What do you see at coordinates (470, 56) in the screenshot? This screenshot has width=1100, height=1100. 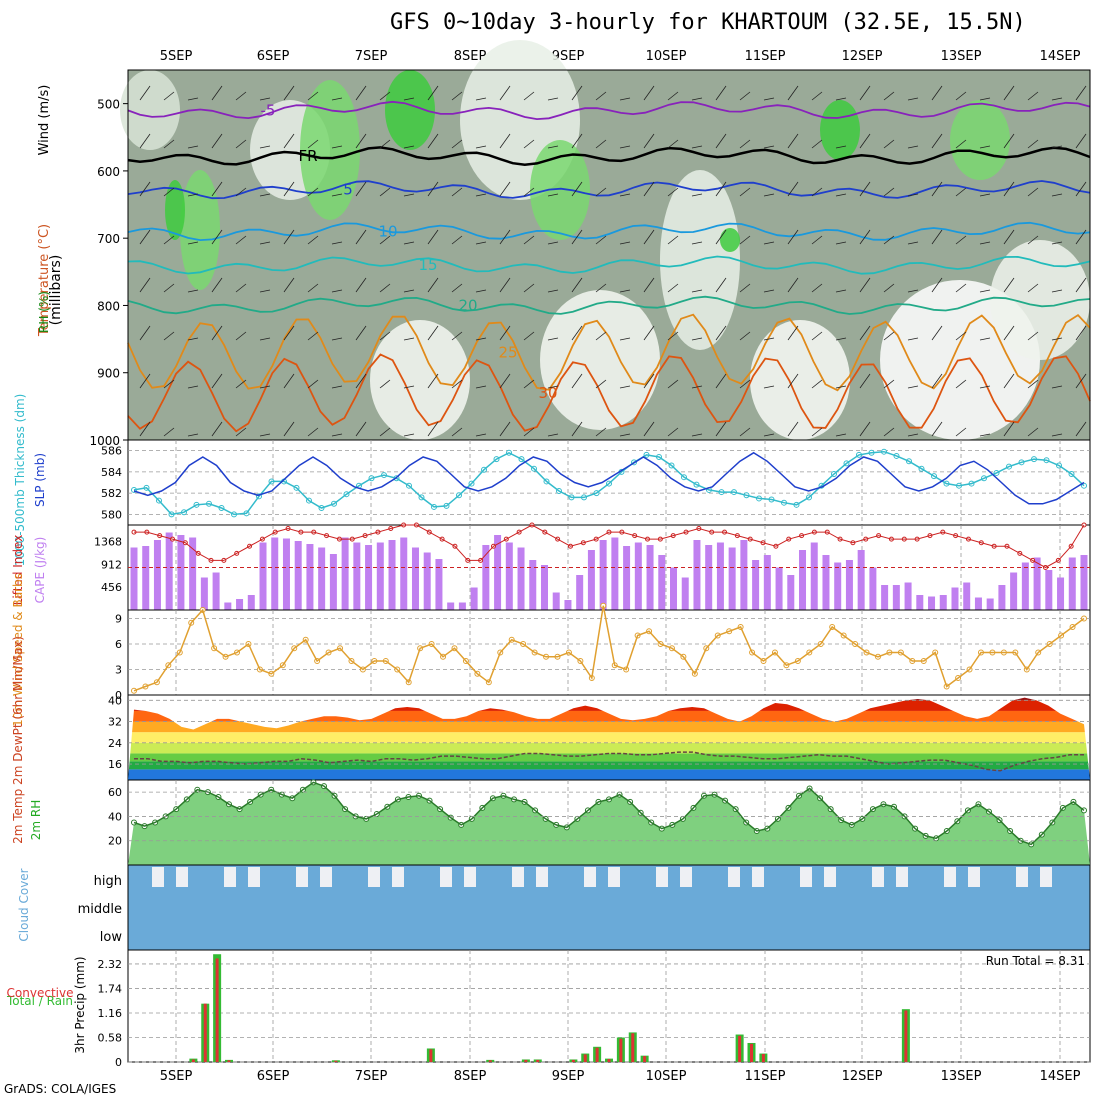 I see `date-label-top: 8SEP` at bounding box center [470, 56].